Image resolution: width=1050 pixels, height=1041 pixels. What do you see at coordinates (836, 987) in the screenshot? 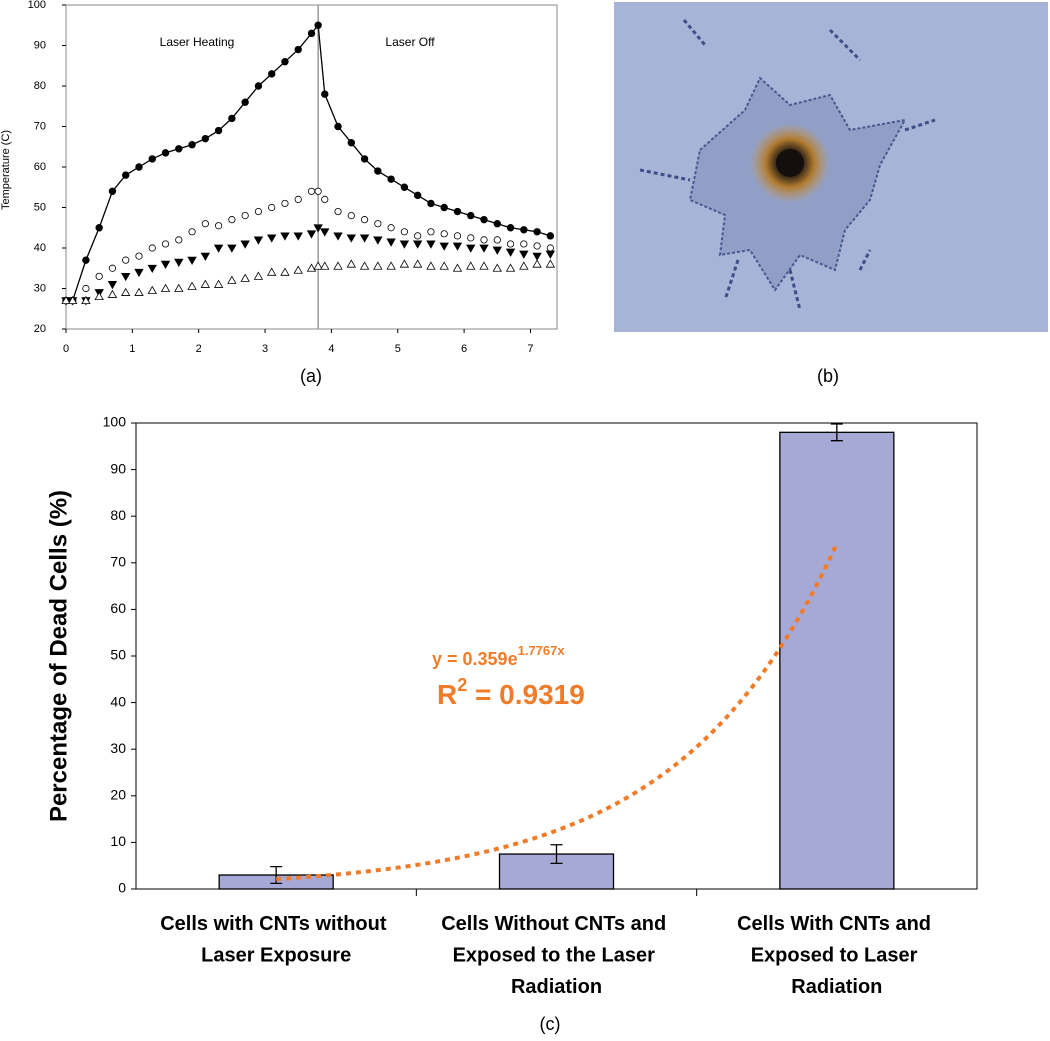
I see `label-line: Radiation` at bounding box center [836, 987].